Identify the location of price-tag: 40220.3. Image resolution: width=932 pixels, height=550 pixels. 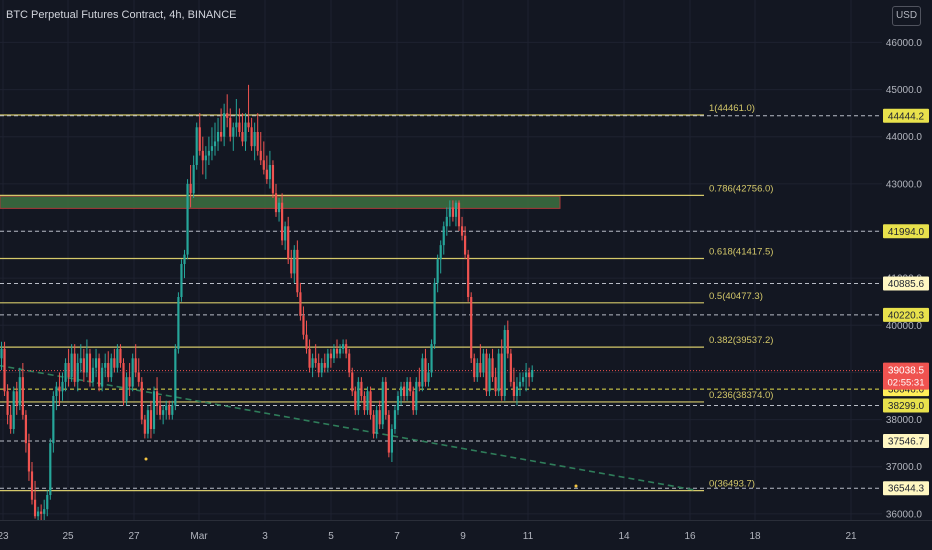
(906, 314).